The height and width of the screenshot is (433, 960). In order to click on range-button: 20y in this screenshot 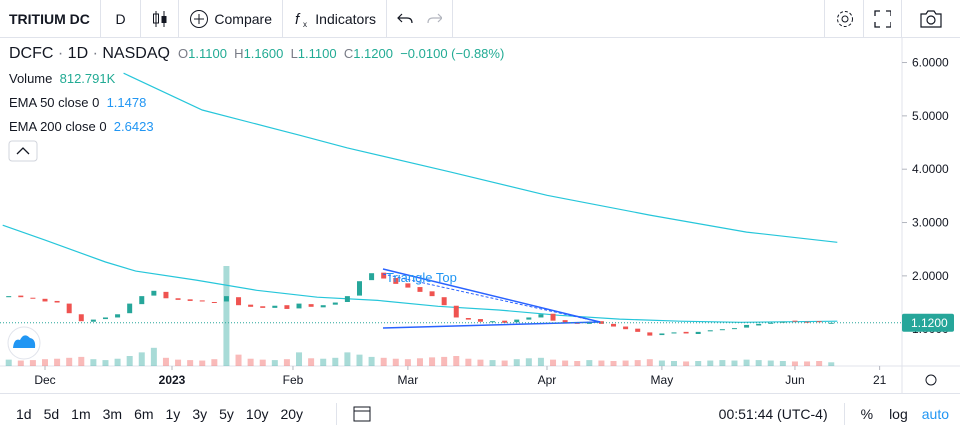, I will do `click(292, 413)`.